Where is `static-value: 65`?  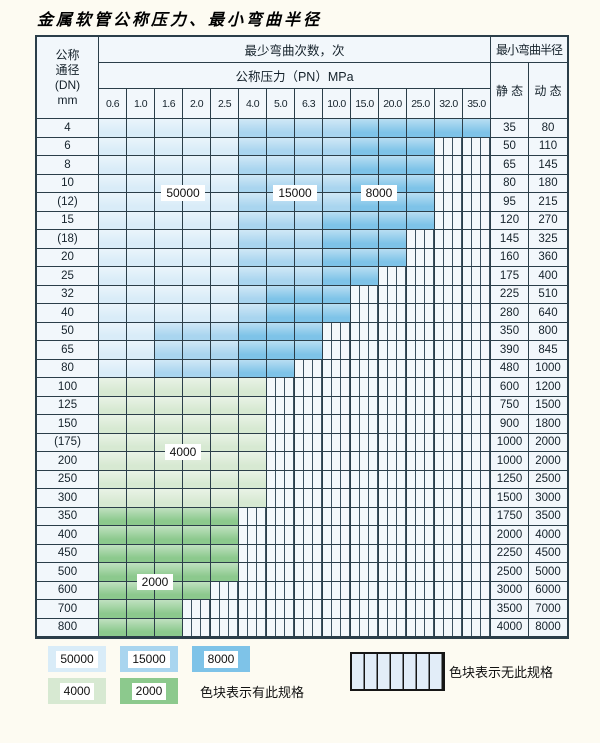 static-value: 65 is located at coordinates (510, 165).